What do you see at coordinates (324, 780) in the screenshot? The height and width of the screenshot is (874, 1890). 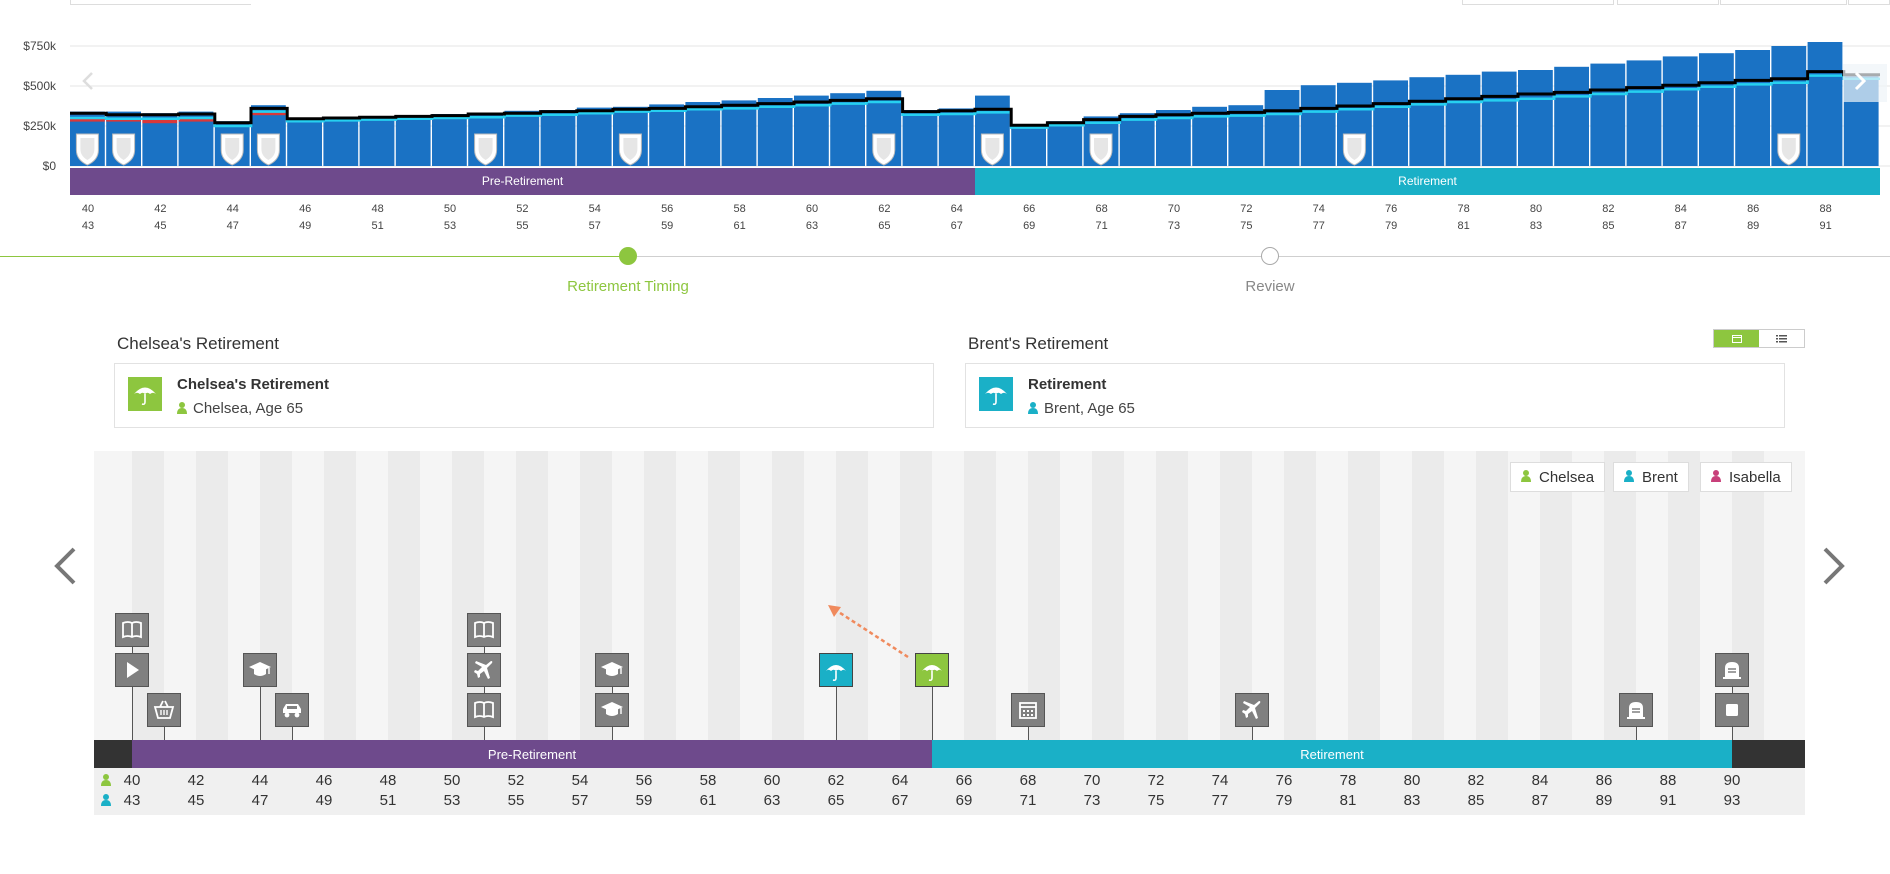 I see `chelsea-age: 46` at bounding box center [324, 780].